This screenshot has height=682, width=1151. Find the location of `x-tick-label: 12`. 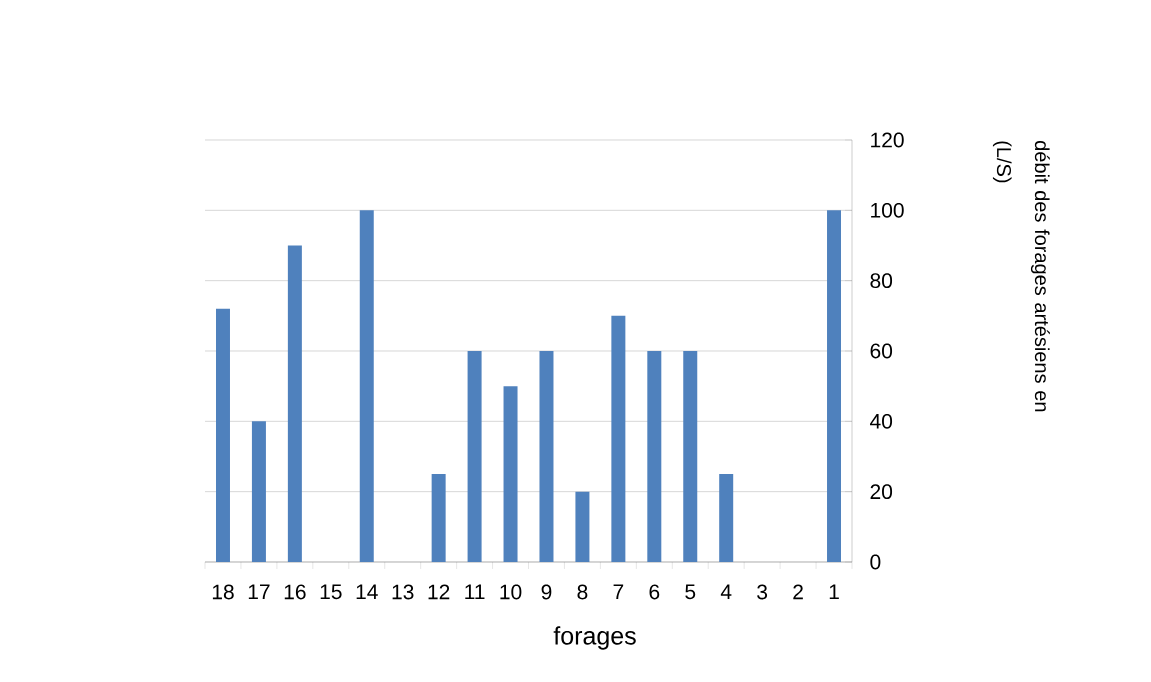

x-tick-label: 12 is located at coordinates (439, 592).